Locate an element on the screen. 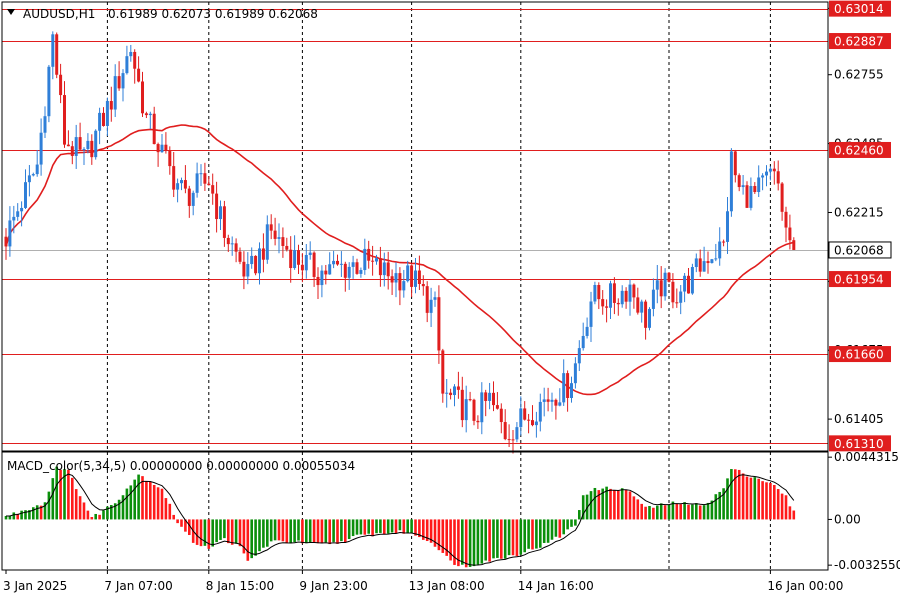 The height and width of the screenshot is (604, 900). symbol-label: AUDUSD,H1 is located at coordinates (59, 14).